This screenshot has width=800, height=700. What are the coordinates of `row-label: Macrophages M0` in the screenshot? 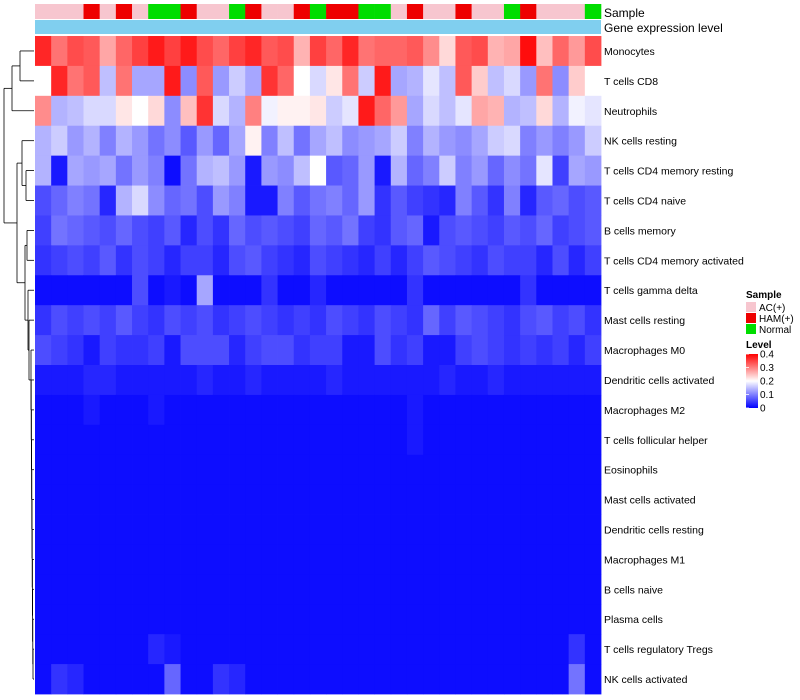 It's located at (644, 351).